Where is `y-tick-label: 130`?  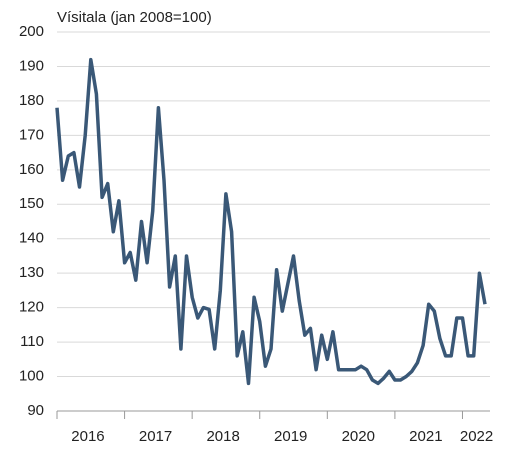 y-tick-label: 130 is located at coordinates (31, 272).